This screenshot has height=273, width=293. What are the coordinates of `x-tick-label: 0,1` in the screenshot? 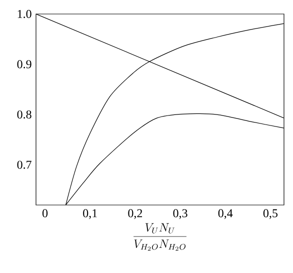 It's located at (90, 214).